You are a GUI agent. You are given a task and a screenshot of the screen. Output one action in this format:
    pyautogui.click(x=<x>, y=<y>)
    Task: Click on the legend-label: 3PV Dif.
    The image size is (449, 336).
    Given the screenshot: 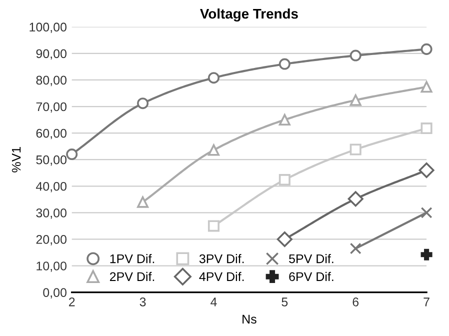 What is the action you would take?
    pyautogui.click(x=221, y=259)
    